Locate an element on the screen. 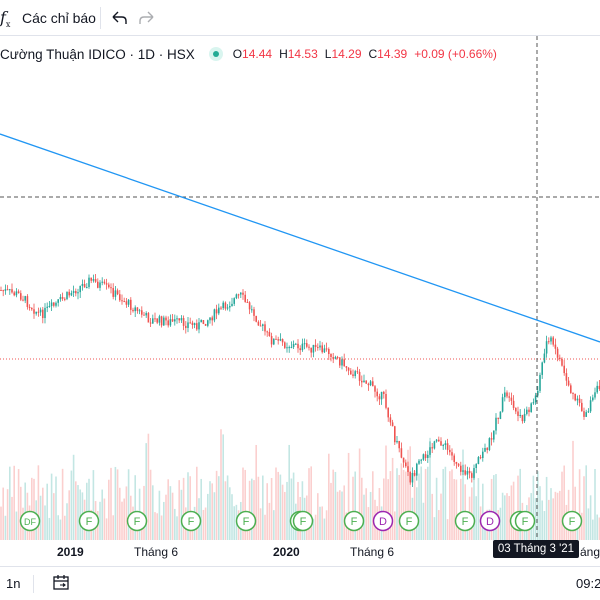 This screenshot has width=600, height=600. event-marker-label: D is located at coordinates (490, 522).